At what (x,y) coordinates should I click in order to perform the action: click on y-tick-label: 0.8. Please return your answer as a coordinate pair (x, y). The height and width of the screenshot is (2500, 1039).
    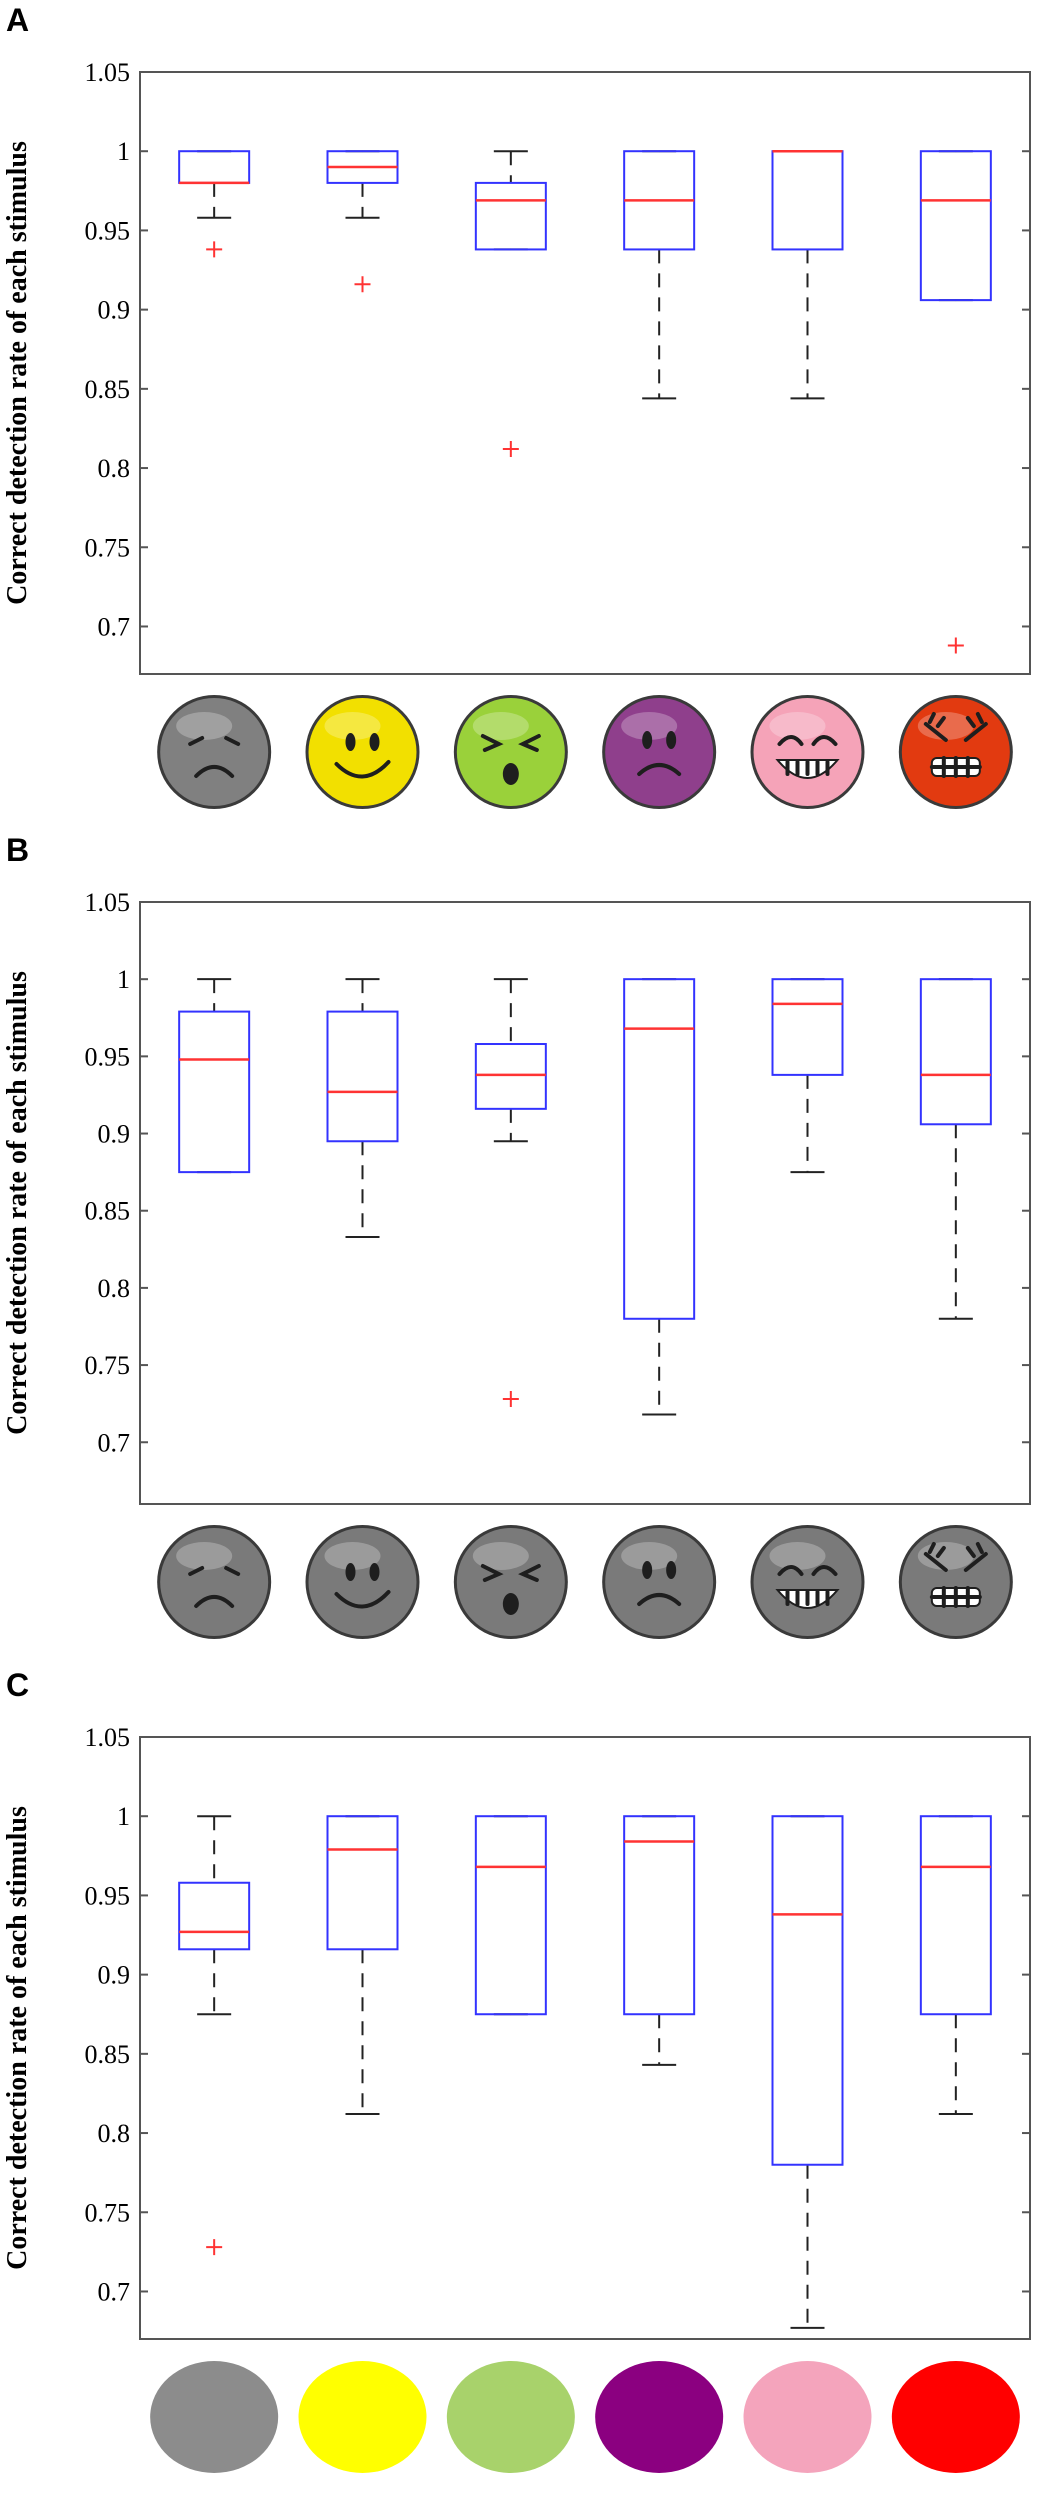
    Looking at the image, I should click on (114, 1288).